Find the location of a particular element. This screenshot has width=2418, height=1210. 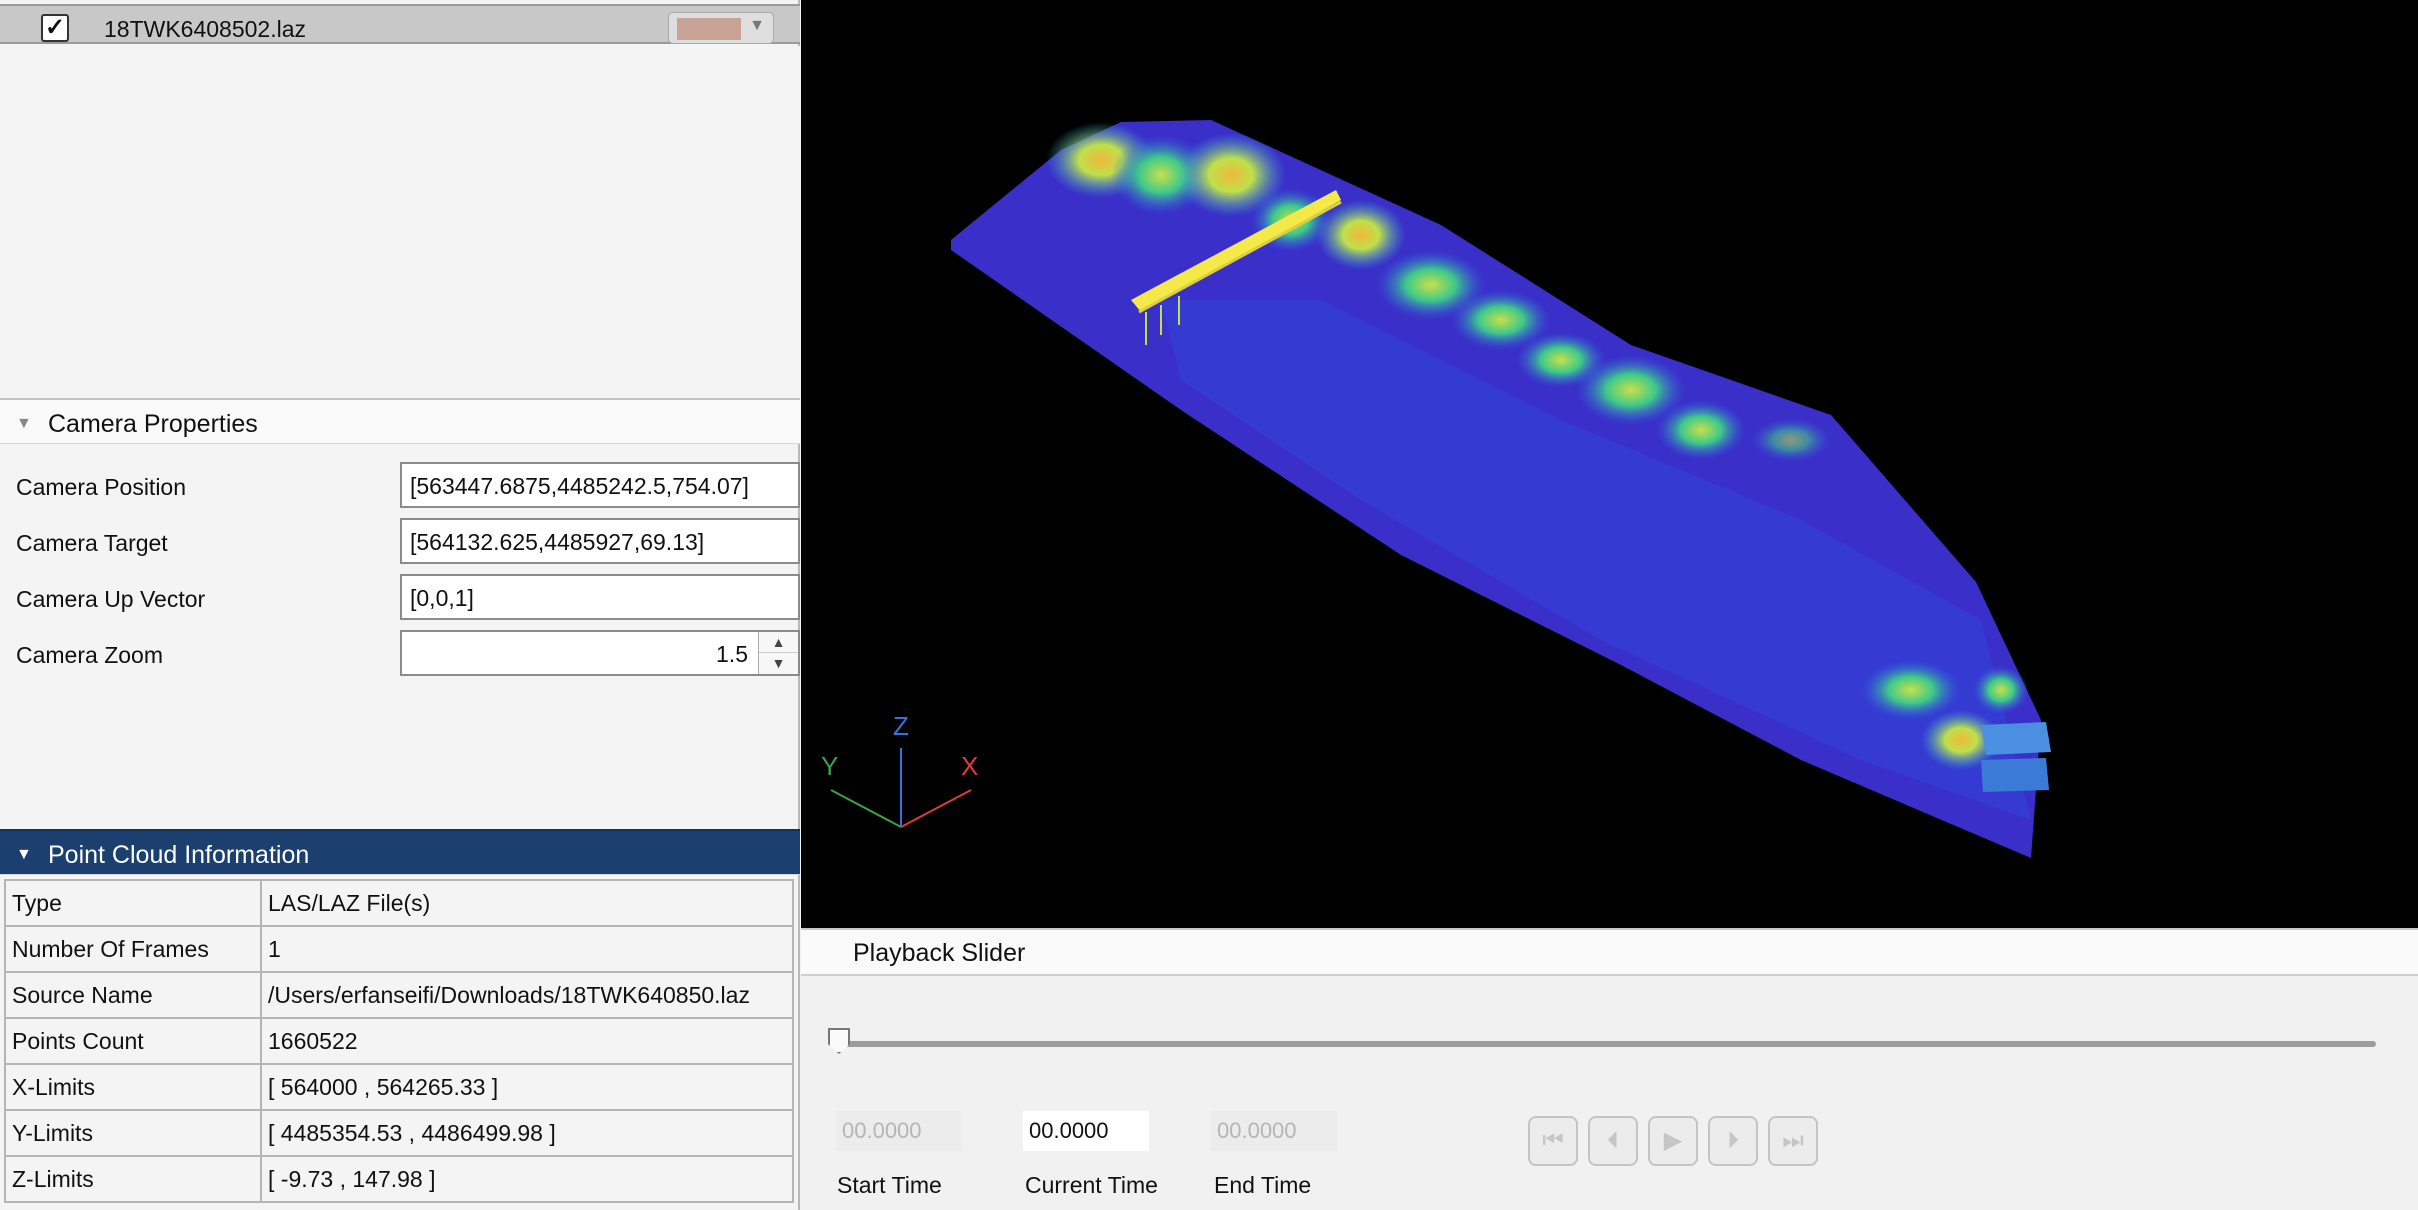

point-cloud-info-header: ▼ Point Cloud Information is located at coordinates (400, 852).